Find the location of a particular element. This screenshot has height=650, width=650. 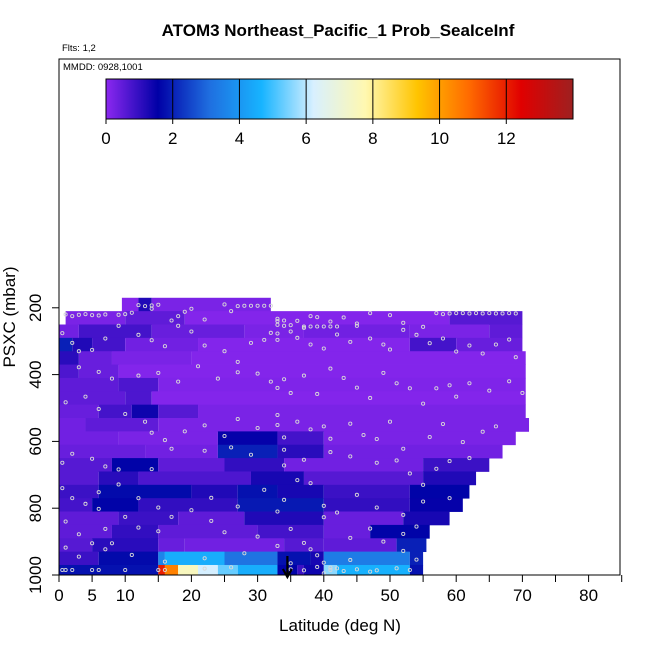

colorbar-ticks: 0 2 4 6 8 10 12 is located at coordinates (308, 113).